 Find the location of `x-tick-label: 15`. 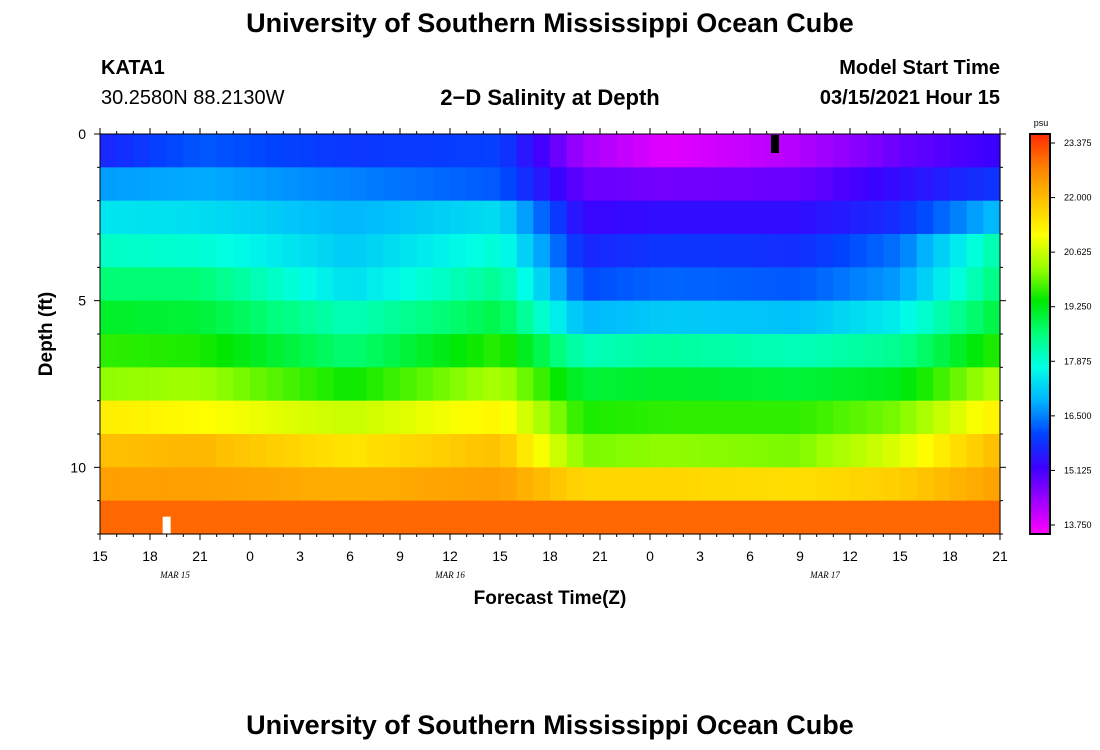

x-tick-label: 15 is located at coordinates (500, 556).